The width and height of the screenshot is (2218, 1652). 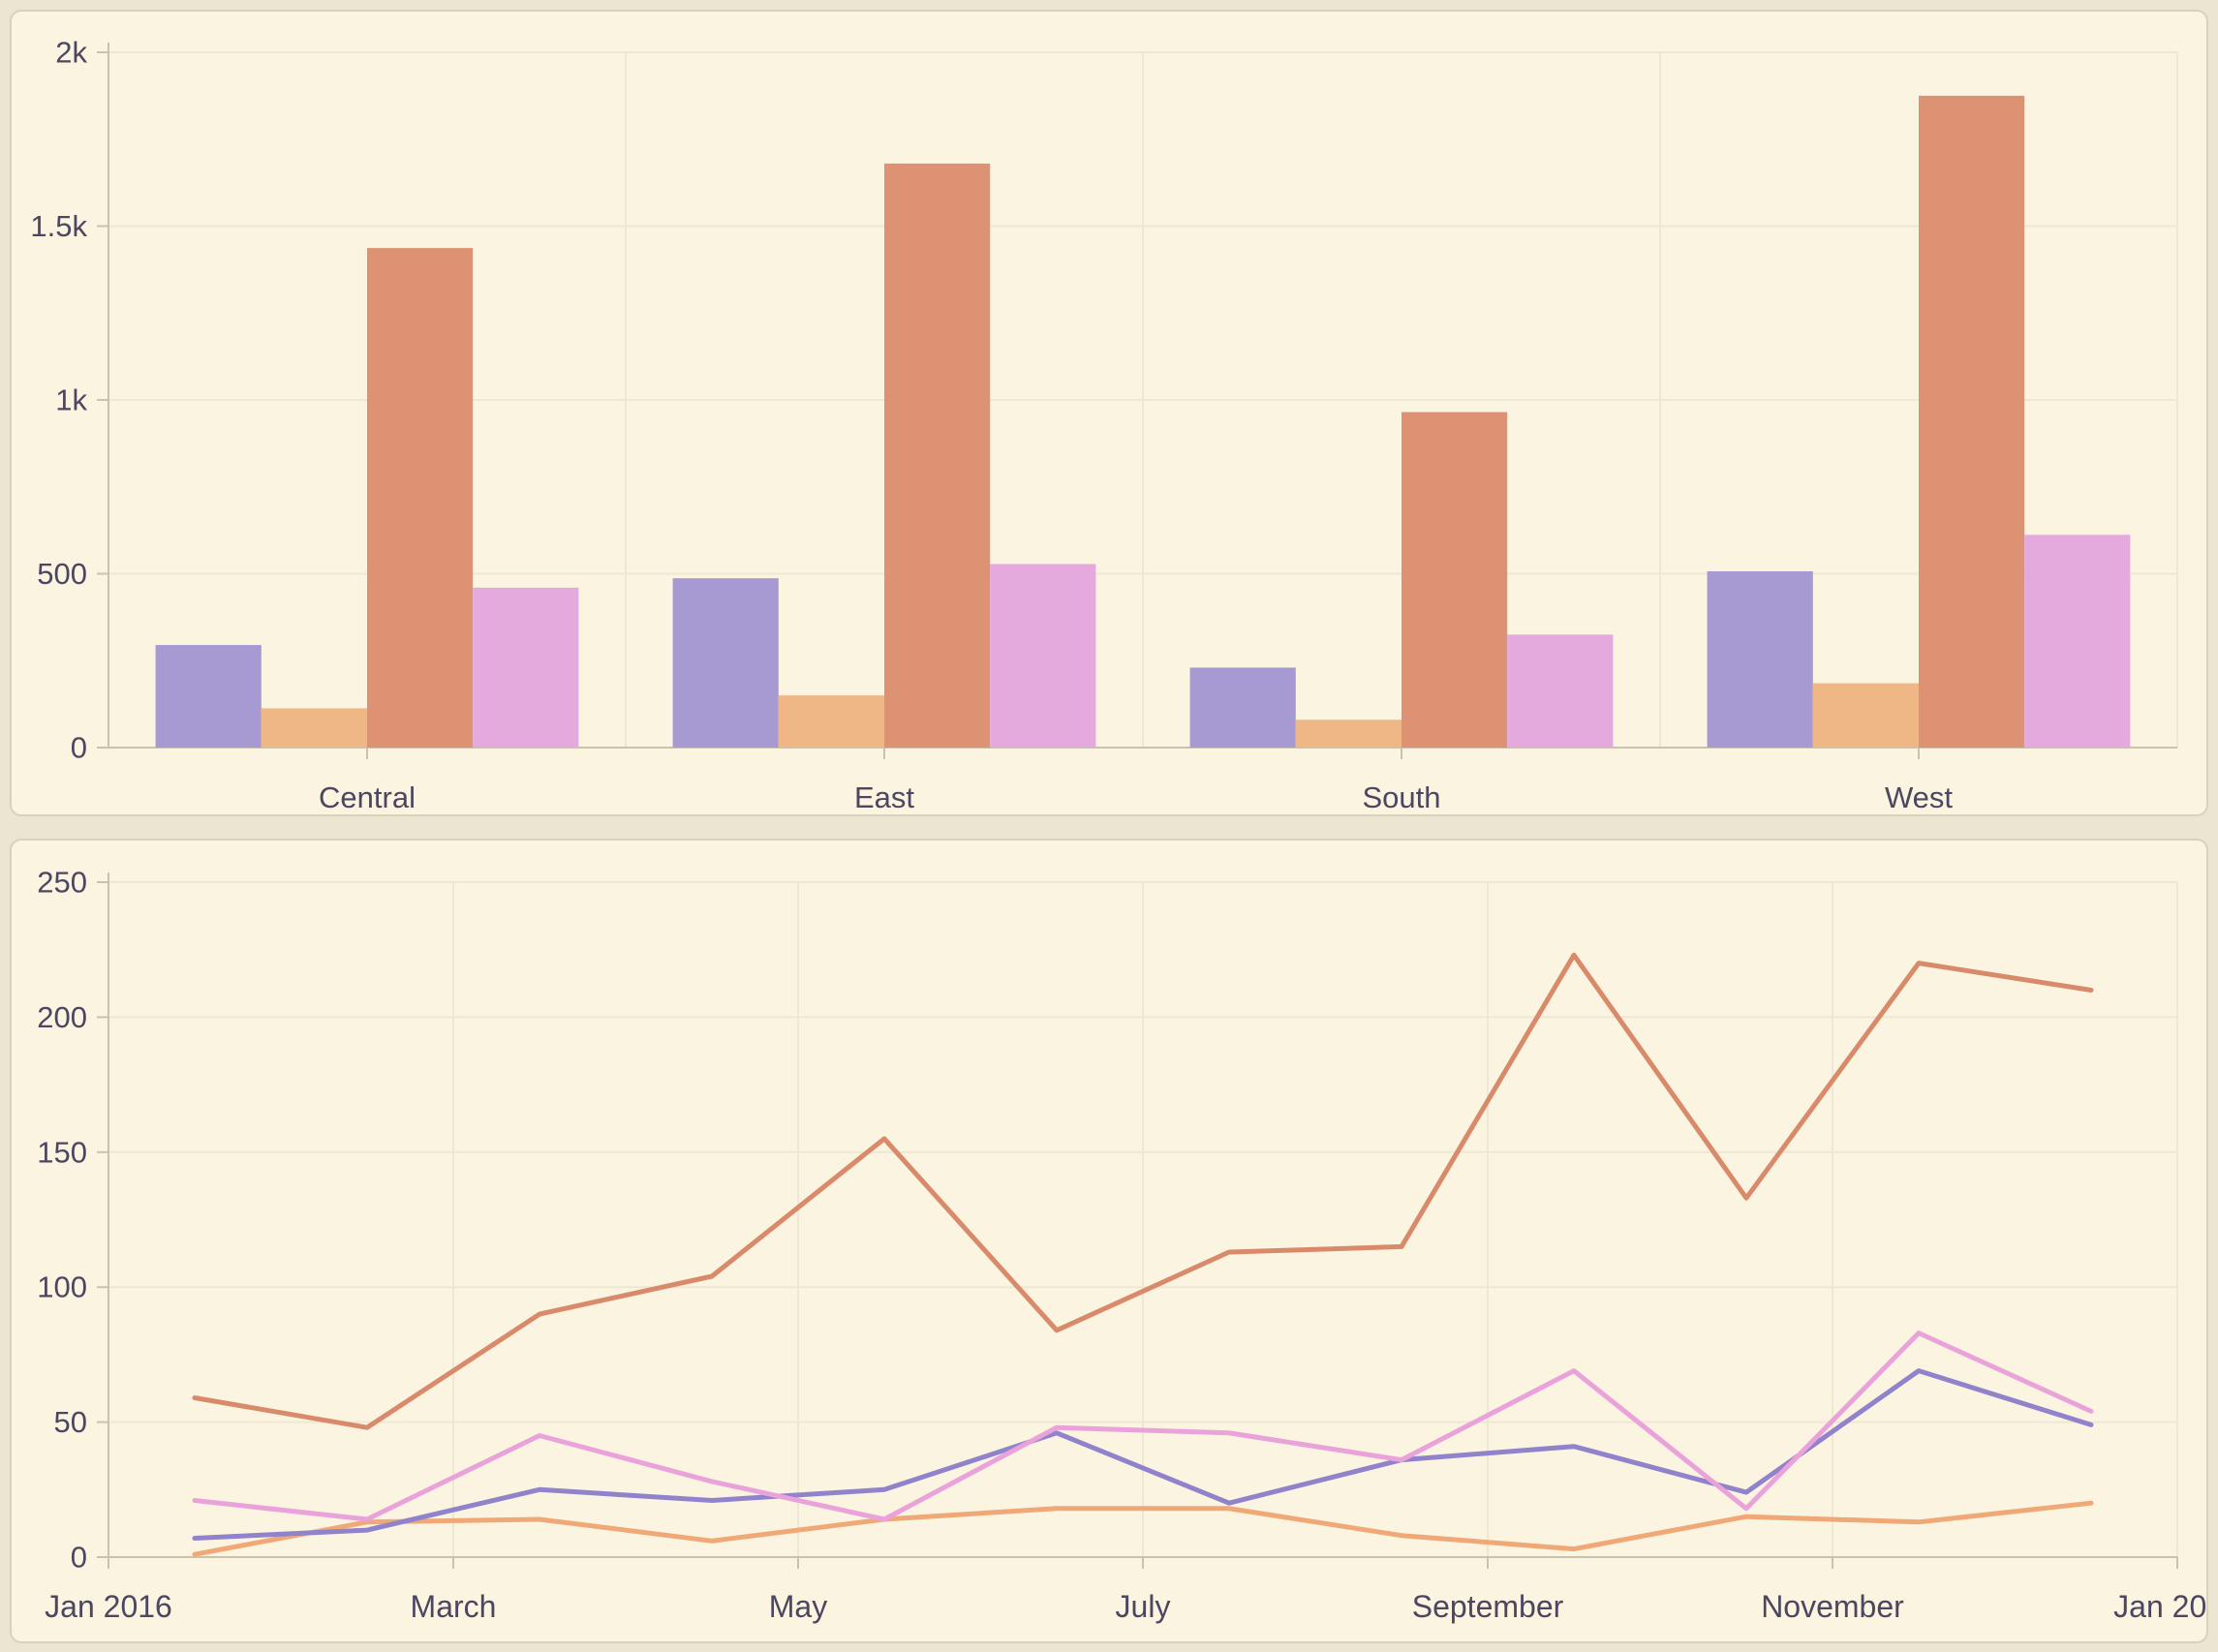 What do you see at coordinates (62, 883) in the screenshot?
I see `y-tick-label: 250` at bounding box center [62, 883].